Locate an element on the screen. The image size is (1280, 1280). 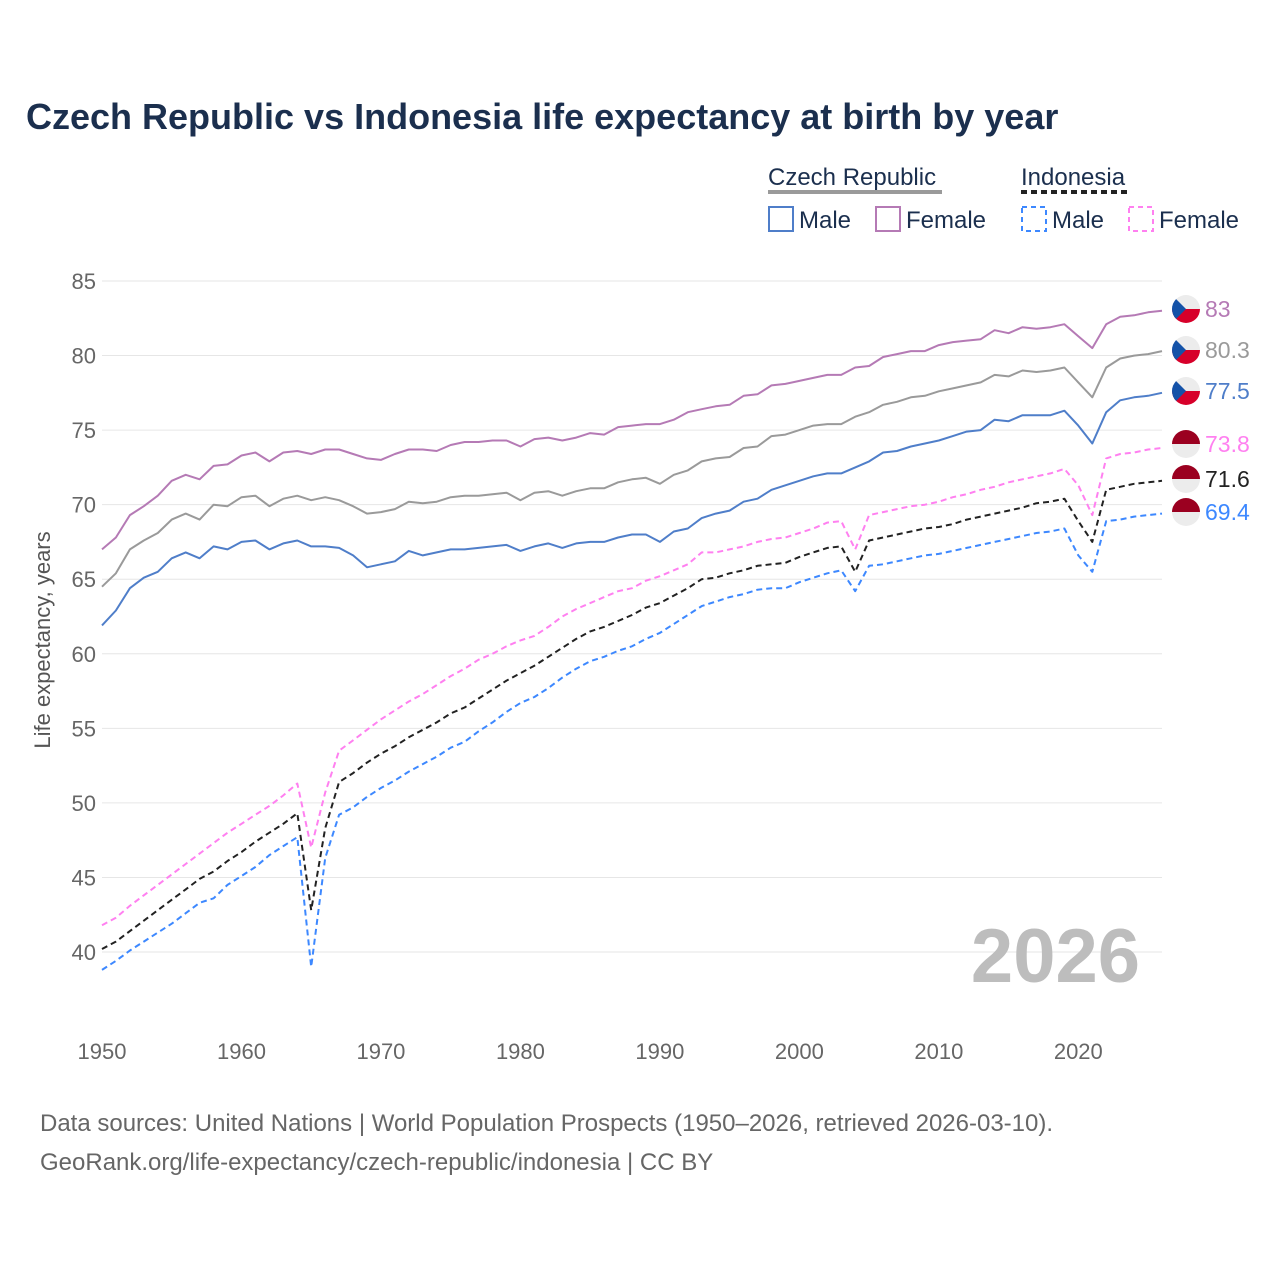
x-tick-label: 2000 is located at coordinates (799, 1051).